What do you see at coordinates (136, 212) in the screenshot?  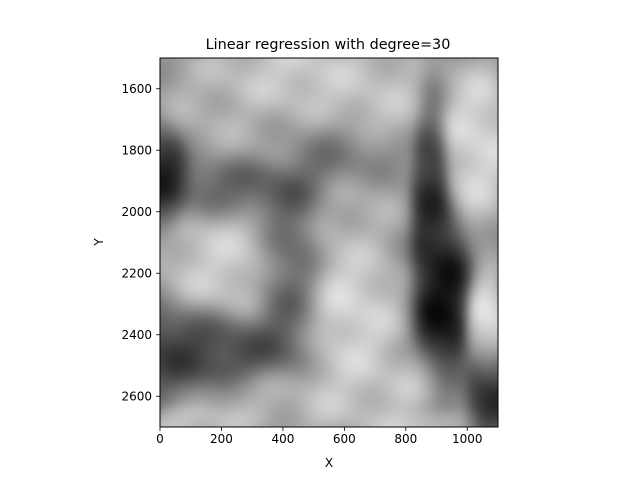 I see `y-tick-label: 2000` at bounding box center [136, 212].